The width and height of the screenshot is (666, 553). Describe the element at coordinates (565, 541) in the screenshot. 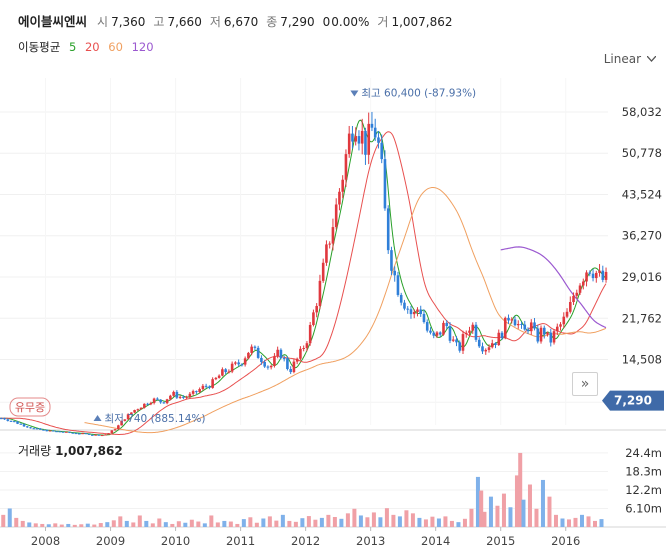

I see `time-tick-label: 2016` at that location.